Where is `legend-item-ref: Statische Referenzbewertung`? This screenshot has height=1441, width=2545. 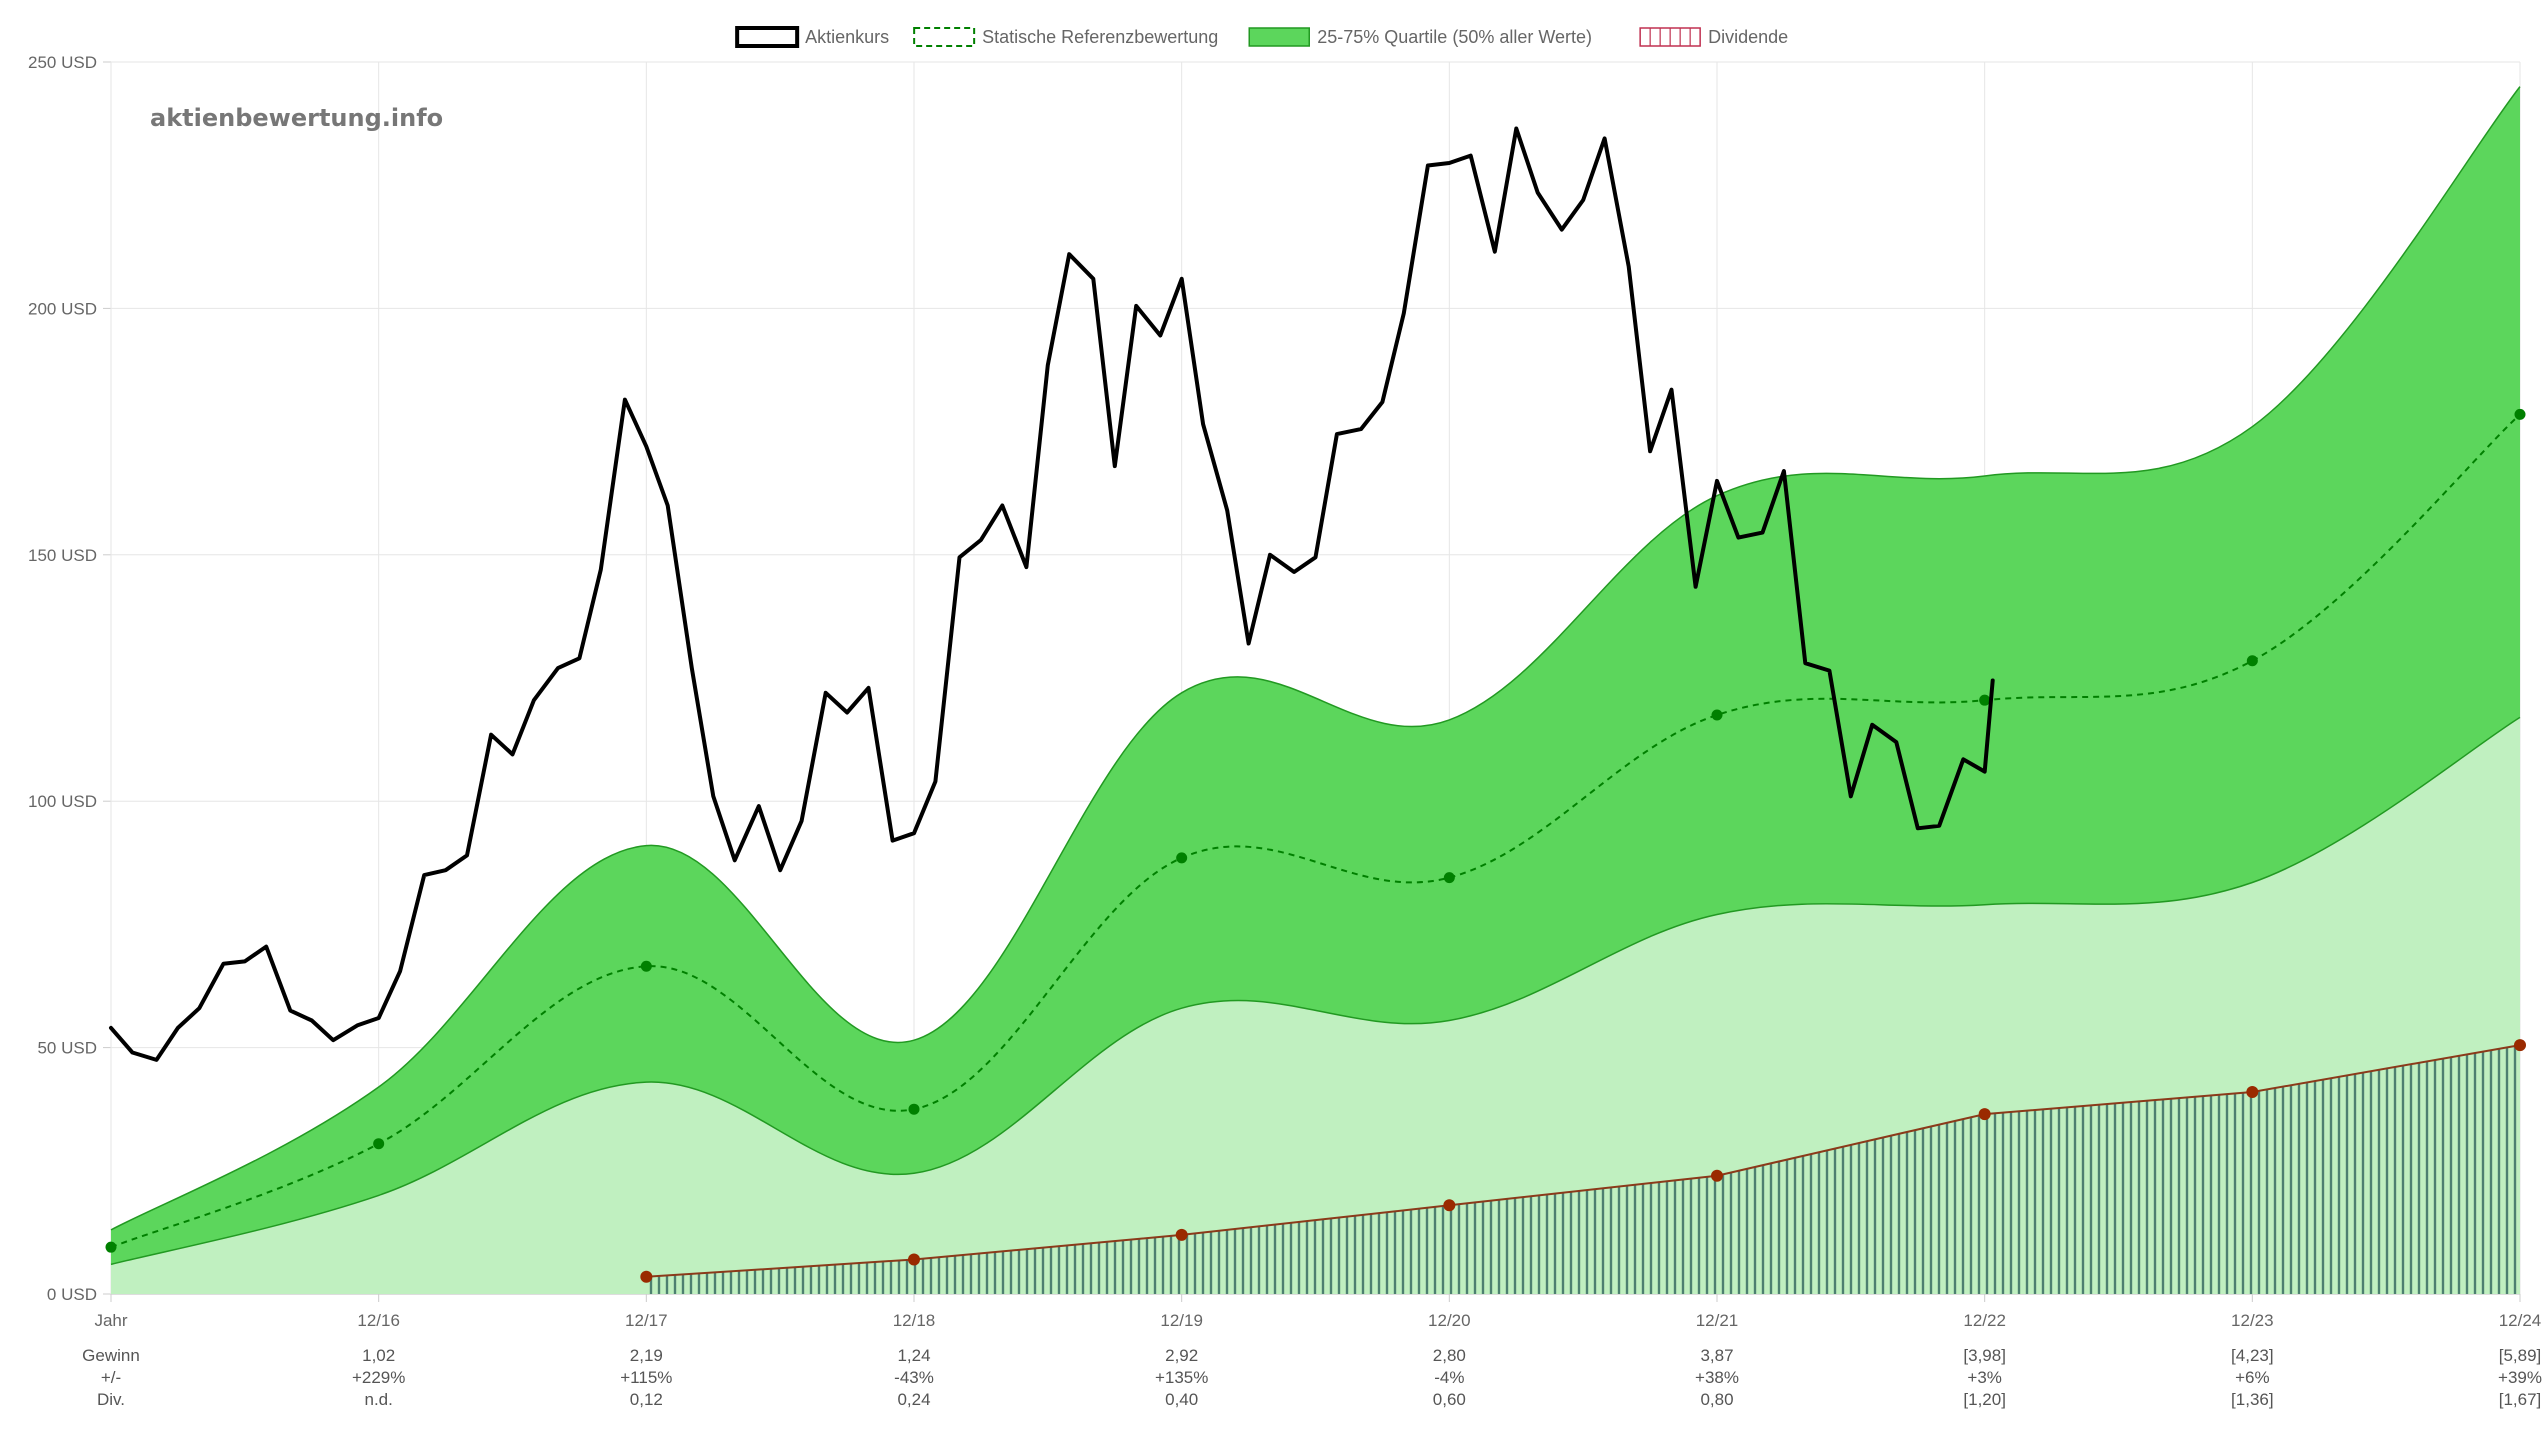 legend-item-ref: Statische Referenzbewertung is located at coordinates (1065, 37).